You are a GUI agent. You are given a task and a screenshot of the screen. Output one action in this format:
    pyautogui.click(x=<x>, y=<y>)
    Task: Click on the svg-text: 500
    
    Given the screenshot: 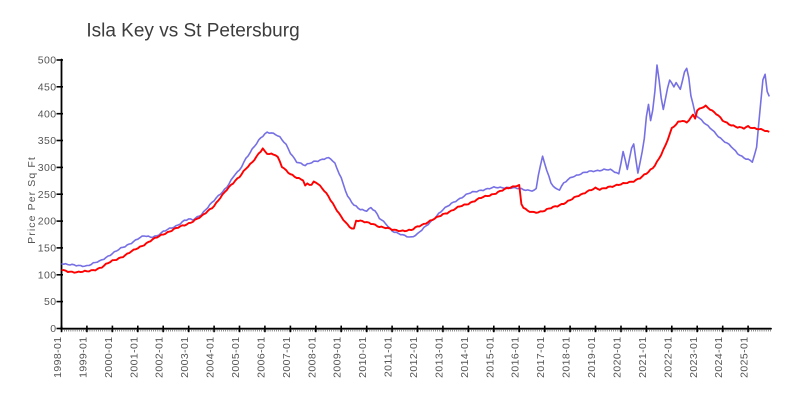 What is the action you would take?
    pyautogui.click(x=47, y=61)
    